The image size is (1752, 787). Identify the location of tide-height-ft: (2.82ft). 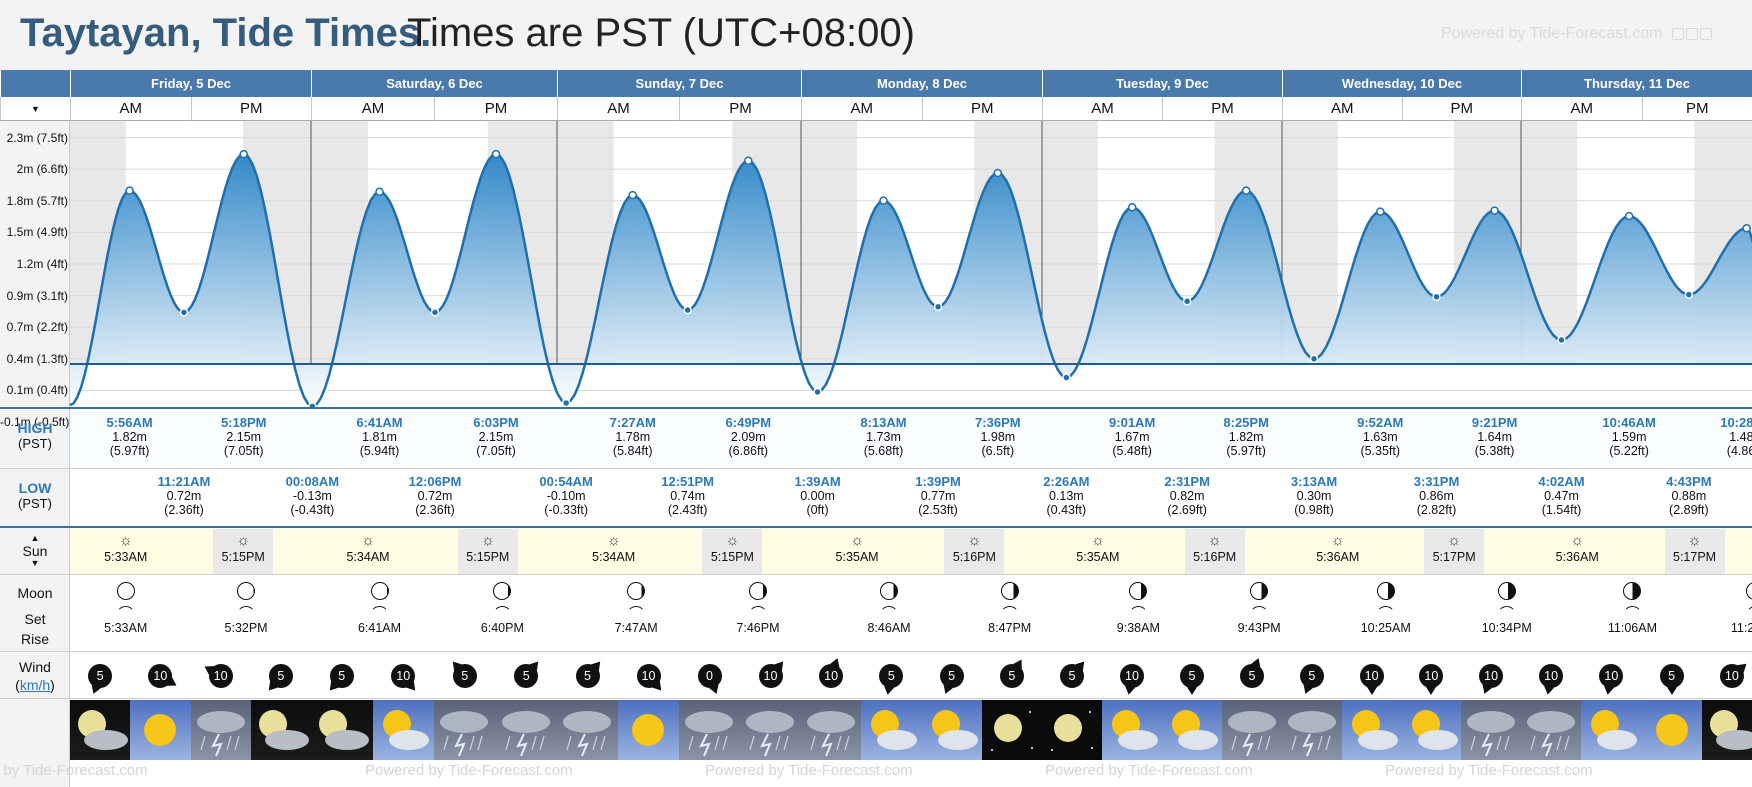
(1436, 510).